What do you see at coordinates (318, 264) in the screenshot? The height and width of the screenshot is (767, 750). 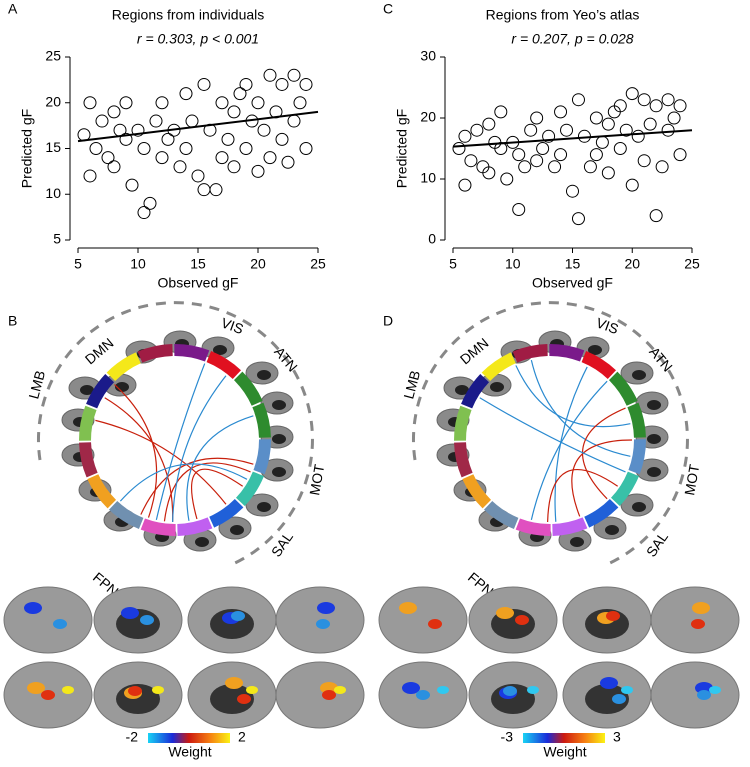 I see `x-tick-label: 25` at bounding box center [318, 264].